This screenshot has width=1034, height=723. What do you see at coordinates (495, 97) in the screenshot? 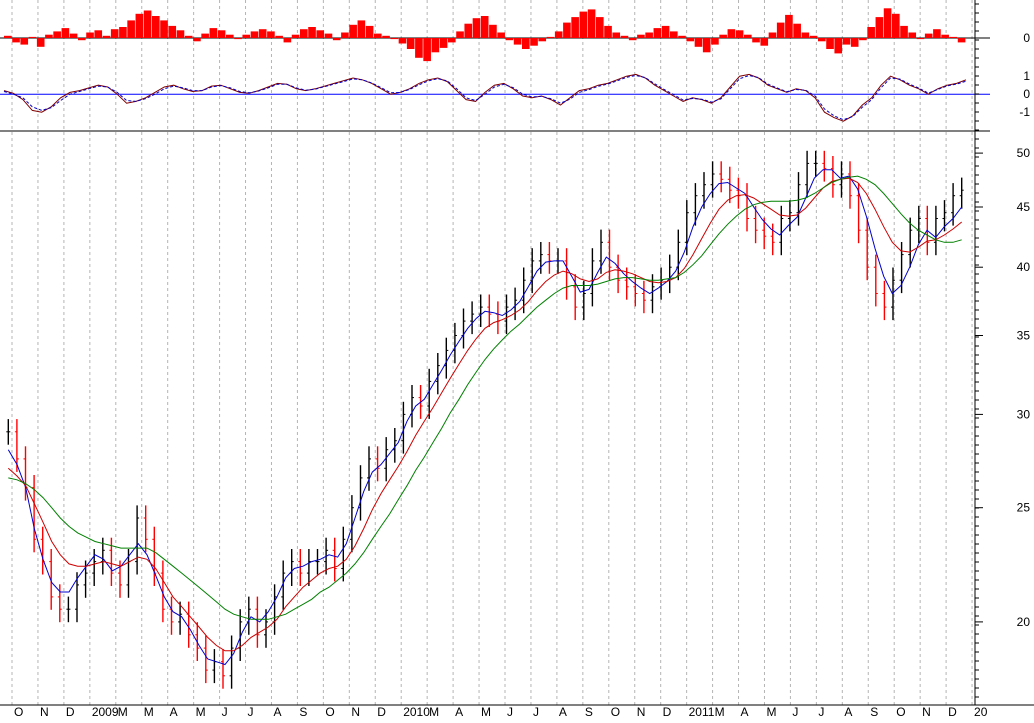
I see `oscillator-panel` at bounding box center [495, 97].